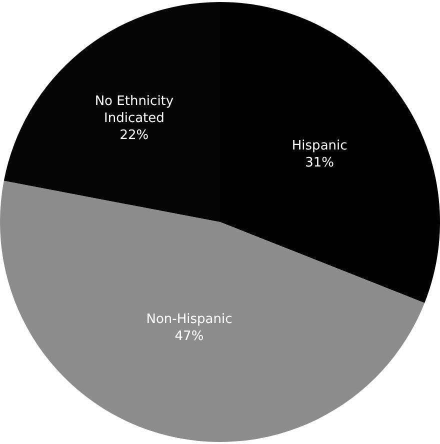  Describe the element at coordinates (134, 135) in the screenshot. I see `data-label: 22%` at that location.